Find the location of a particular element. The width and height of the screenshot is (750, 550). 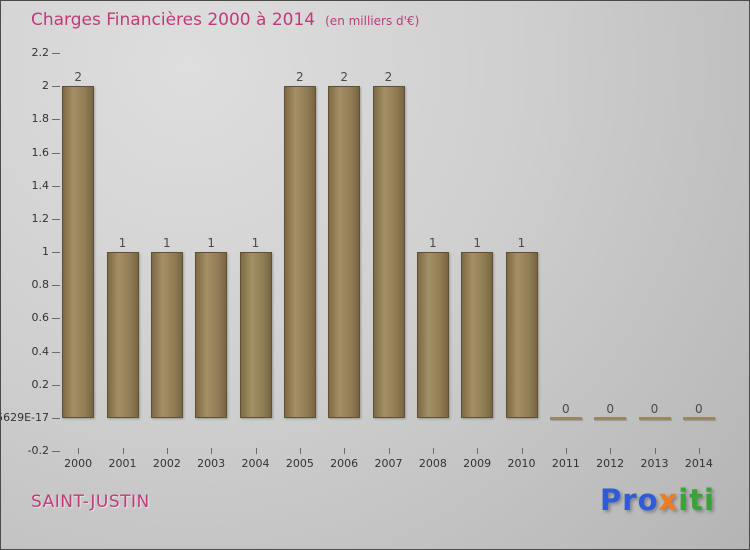

y-axis-tick-label: -0.2 is located at coordinates (38, 450).